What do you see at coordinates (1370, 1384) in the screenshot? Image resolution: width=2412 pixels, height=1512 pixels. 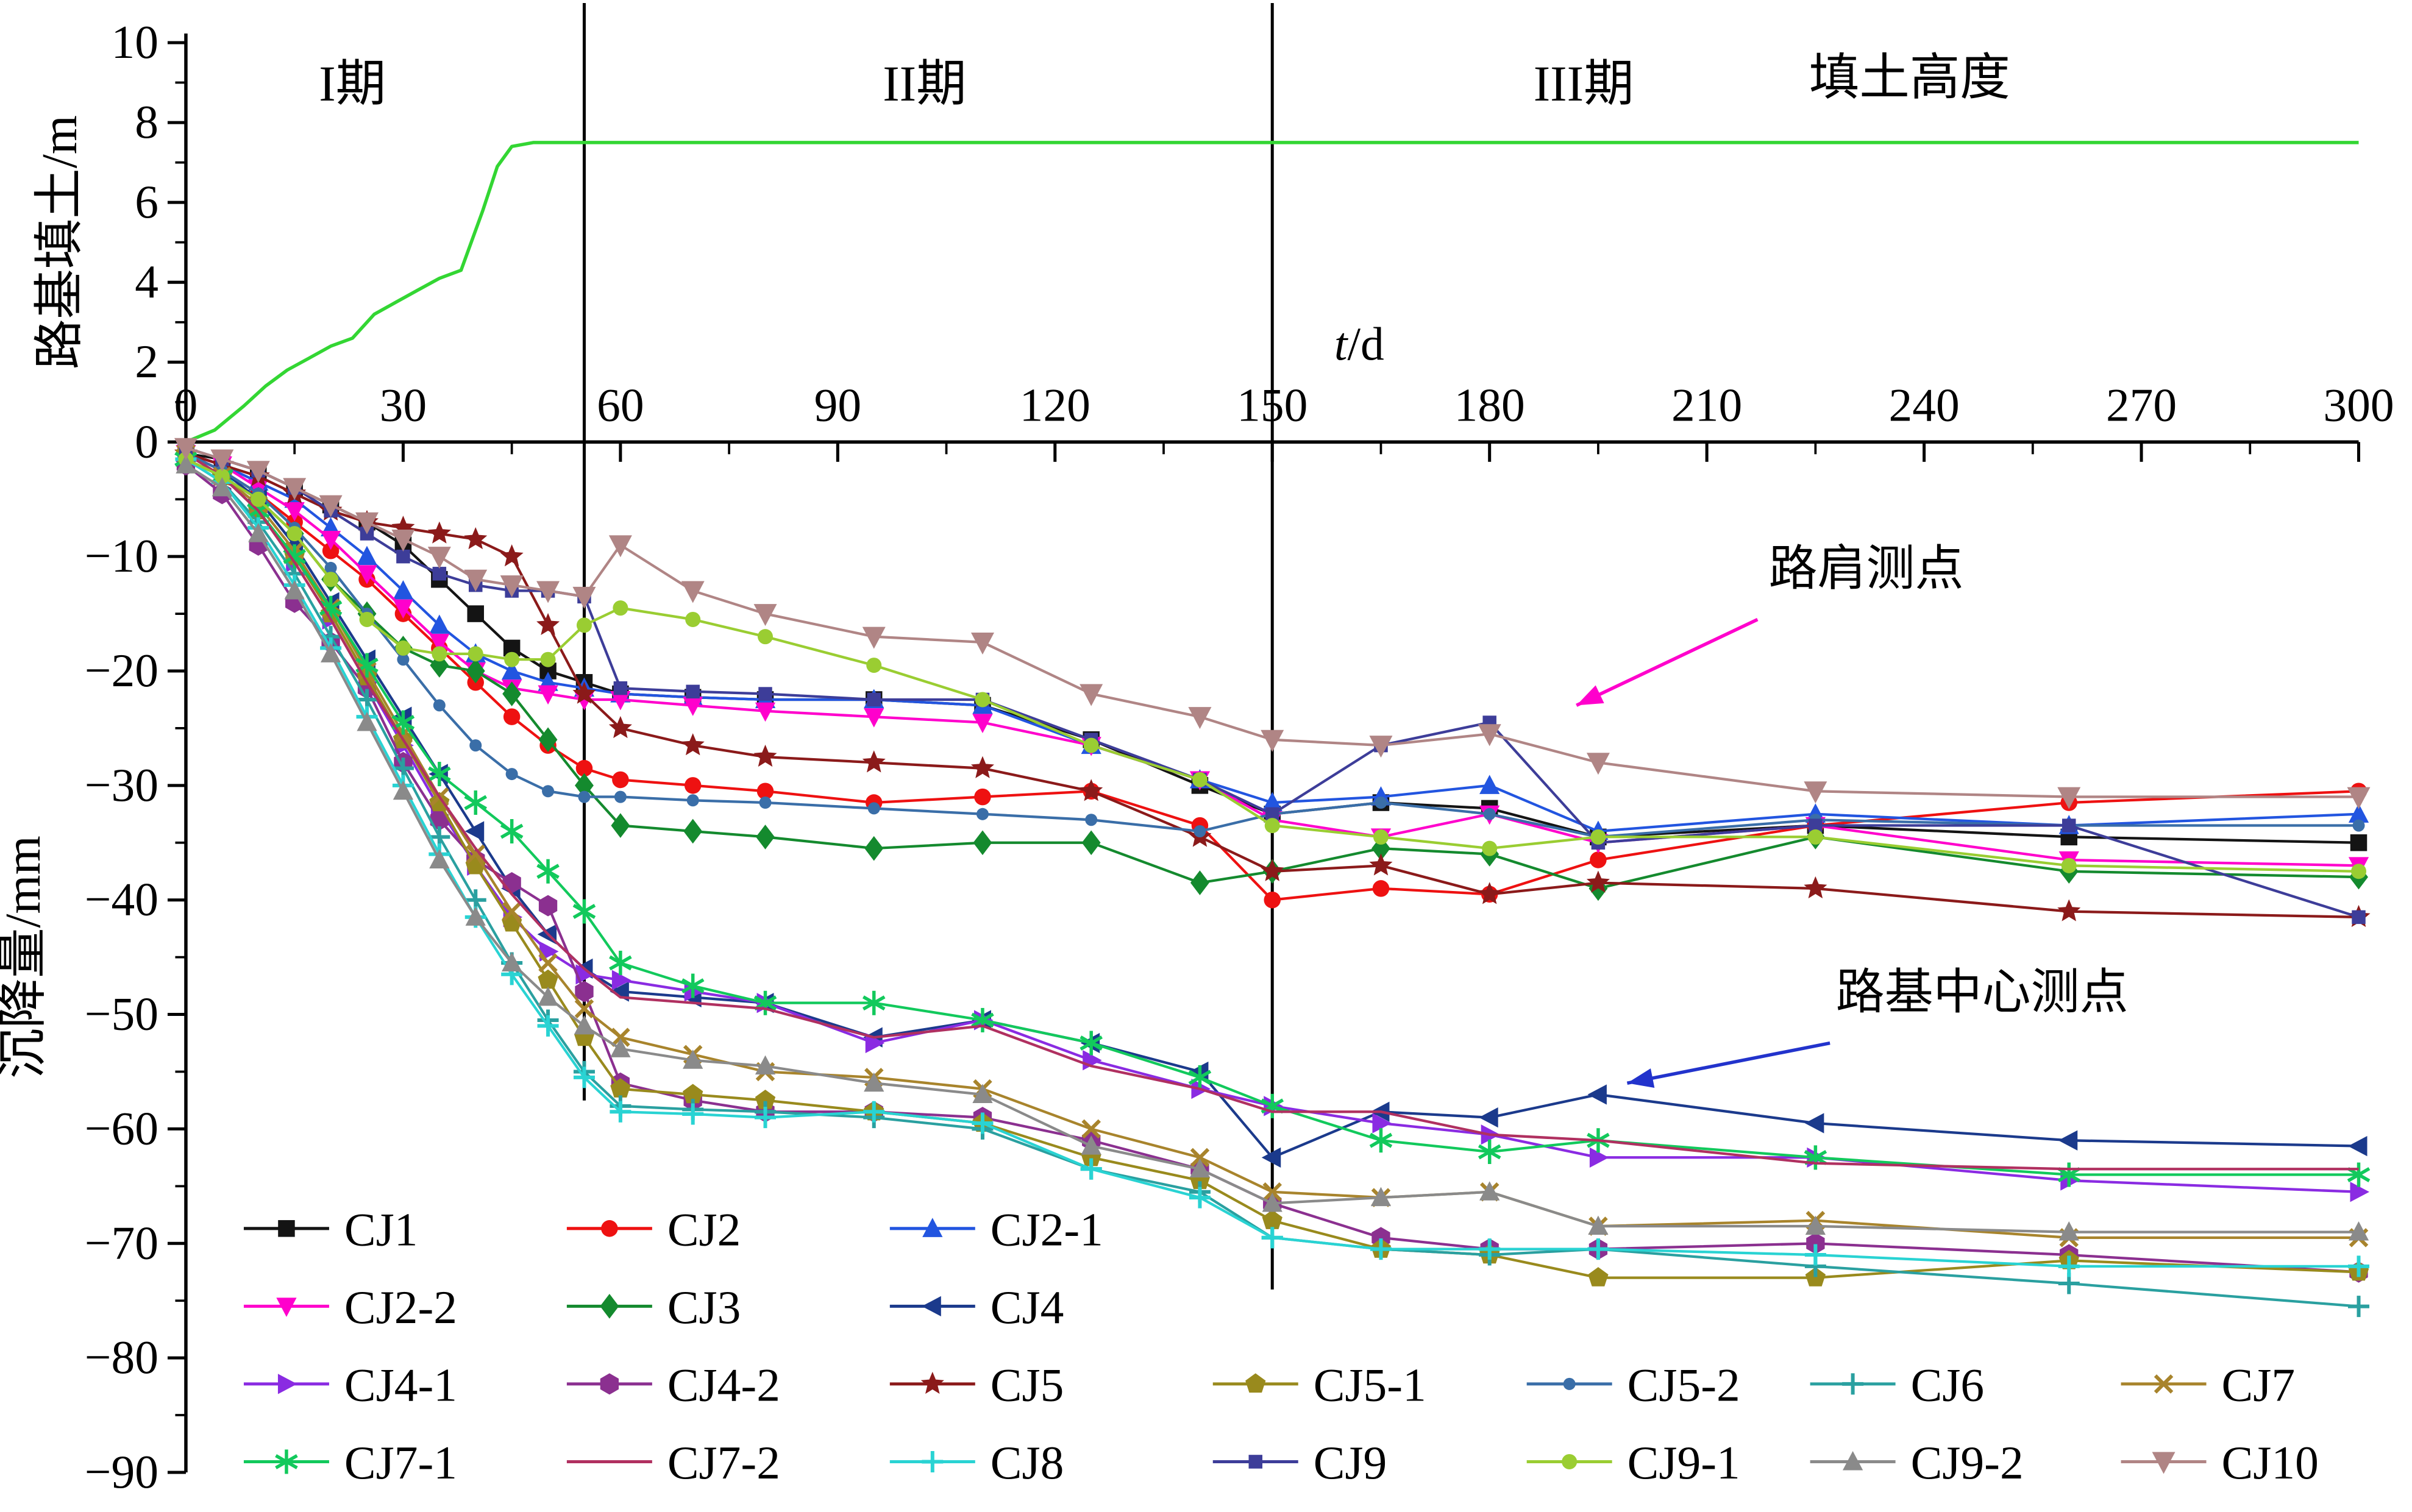 I see `legend-label: CJ5-1` at bounding box center [1370, 1384].